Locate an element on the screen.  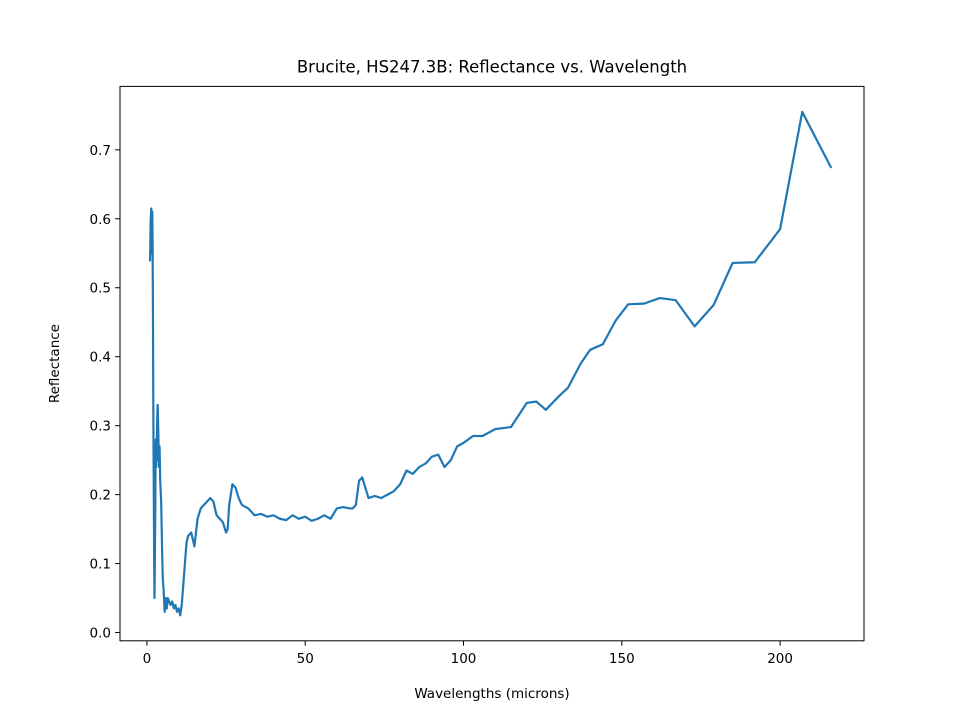
y-axis-label: Reflectance is located at coordinates (55, 363).